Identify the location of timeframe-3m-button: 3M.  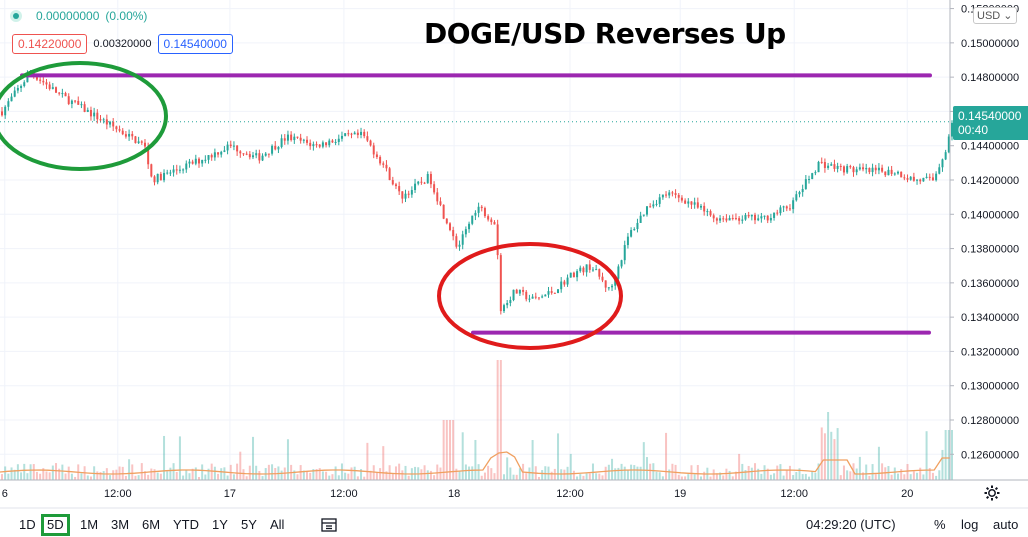
(120, 524).